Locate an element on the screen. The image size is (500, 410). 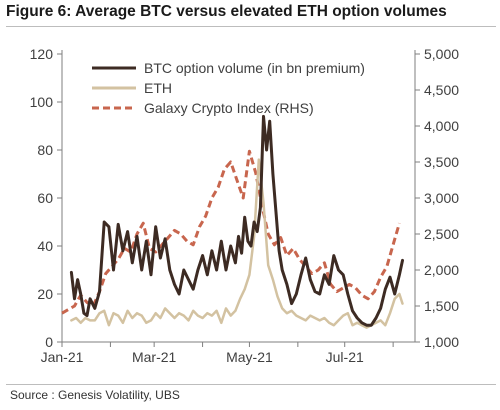
x-tick-label: May-21 is located at coordinates (249, 357).